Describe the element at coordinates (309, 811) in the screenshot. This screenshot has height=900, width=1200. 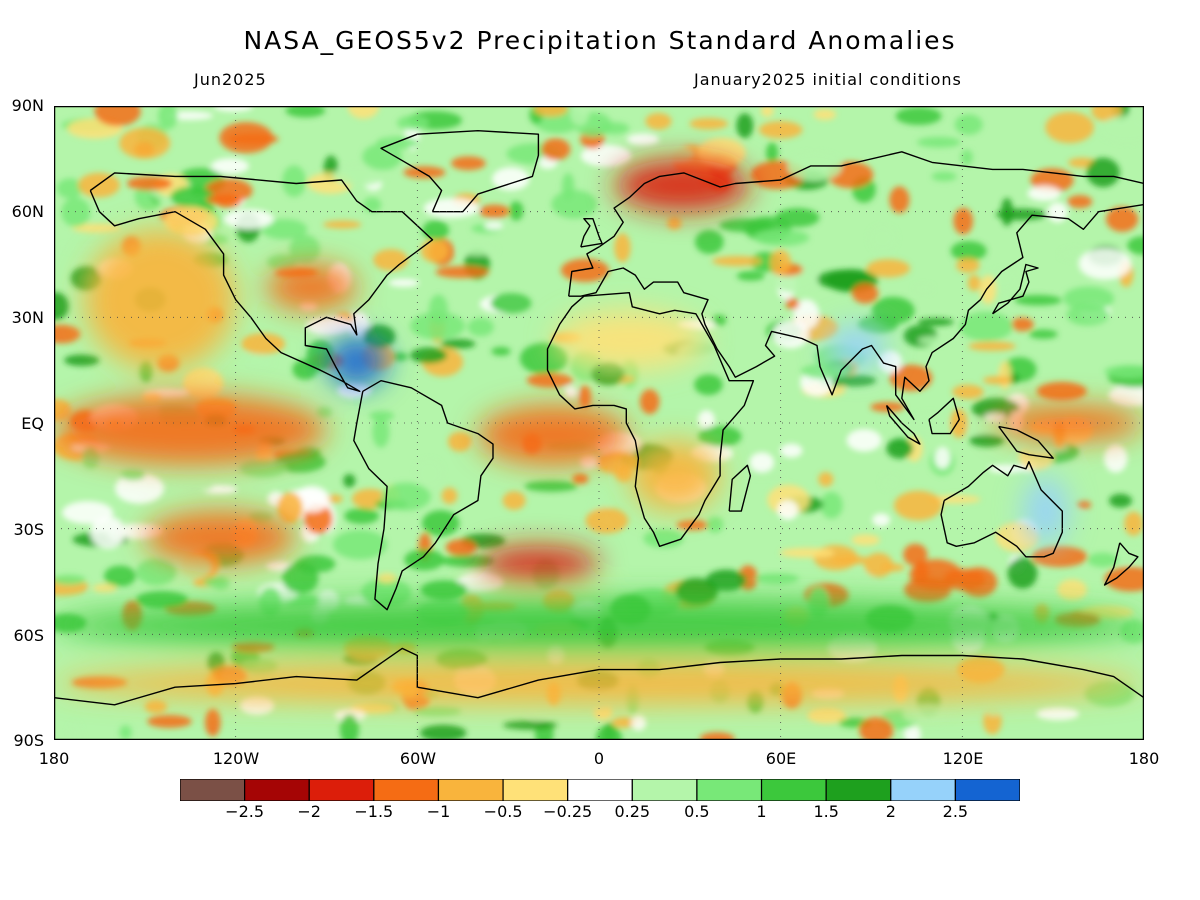
I see `colorbar-label: −2` at that location.